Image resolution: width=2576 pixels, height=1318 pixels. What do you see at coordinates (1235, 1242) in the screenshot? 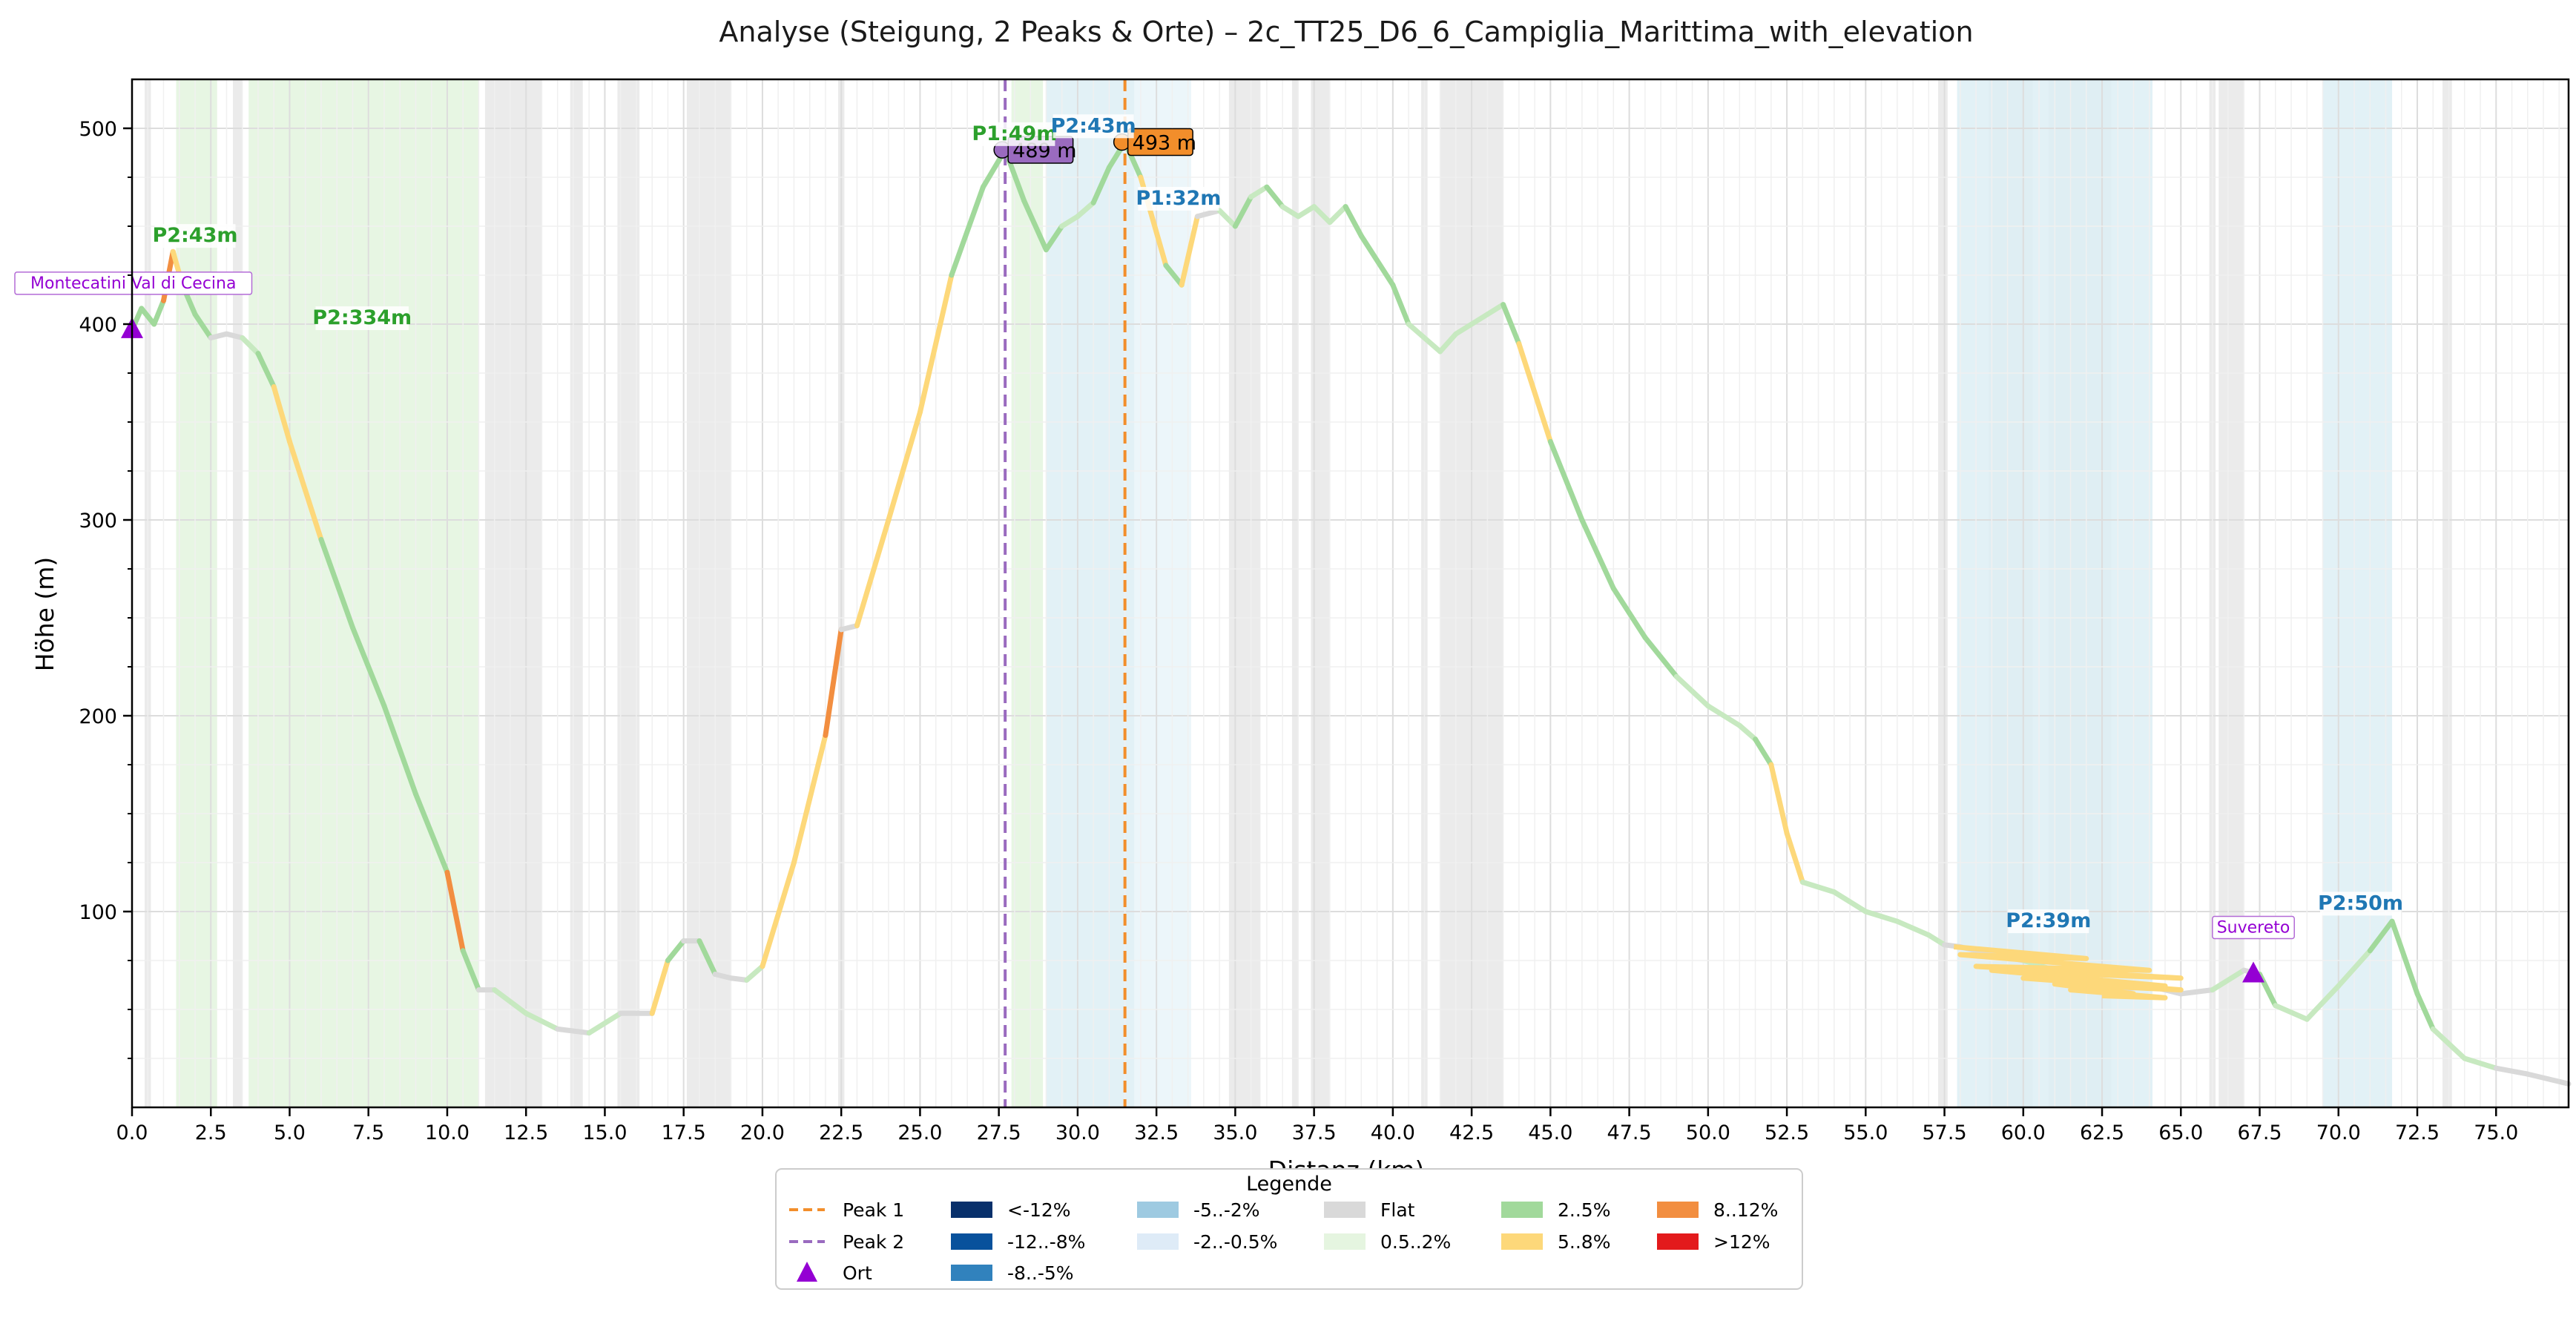
I see `legend-label-7: -2..-0.5%` at bounding box center [1235, 1242].